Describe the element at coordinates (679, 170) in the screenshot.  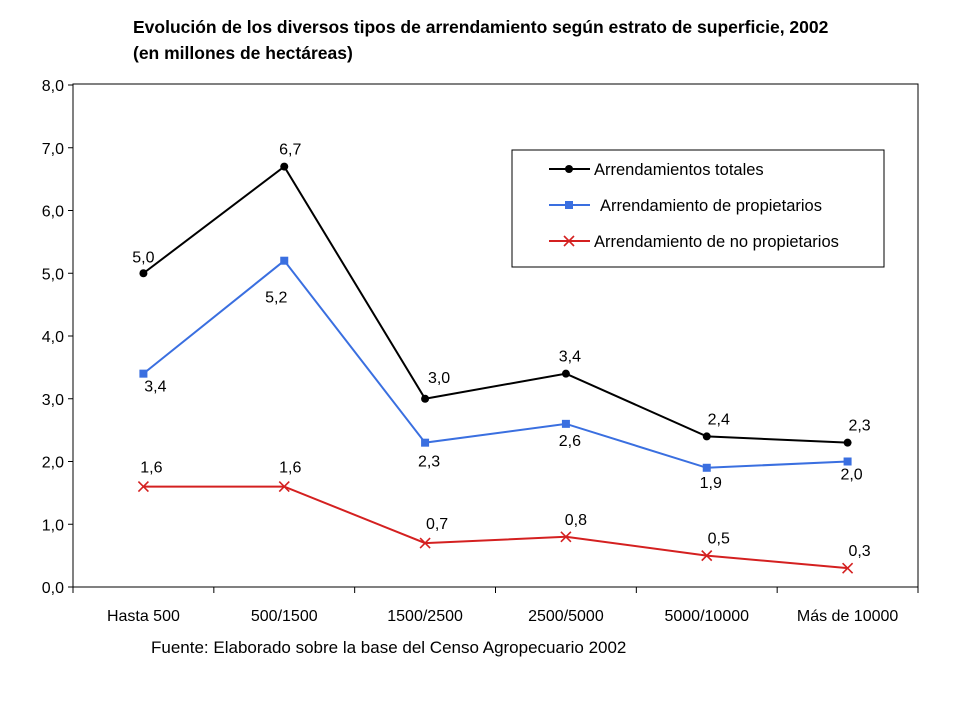
I see `legend-label: Arrendamientos totales` at that location.